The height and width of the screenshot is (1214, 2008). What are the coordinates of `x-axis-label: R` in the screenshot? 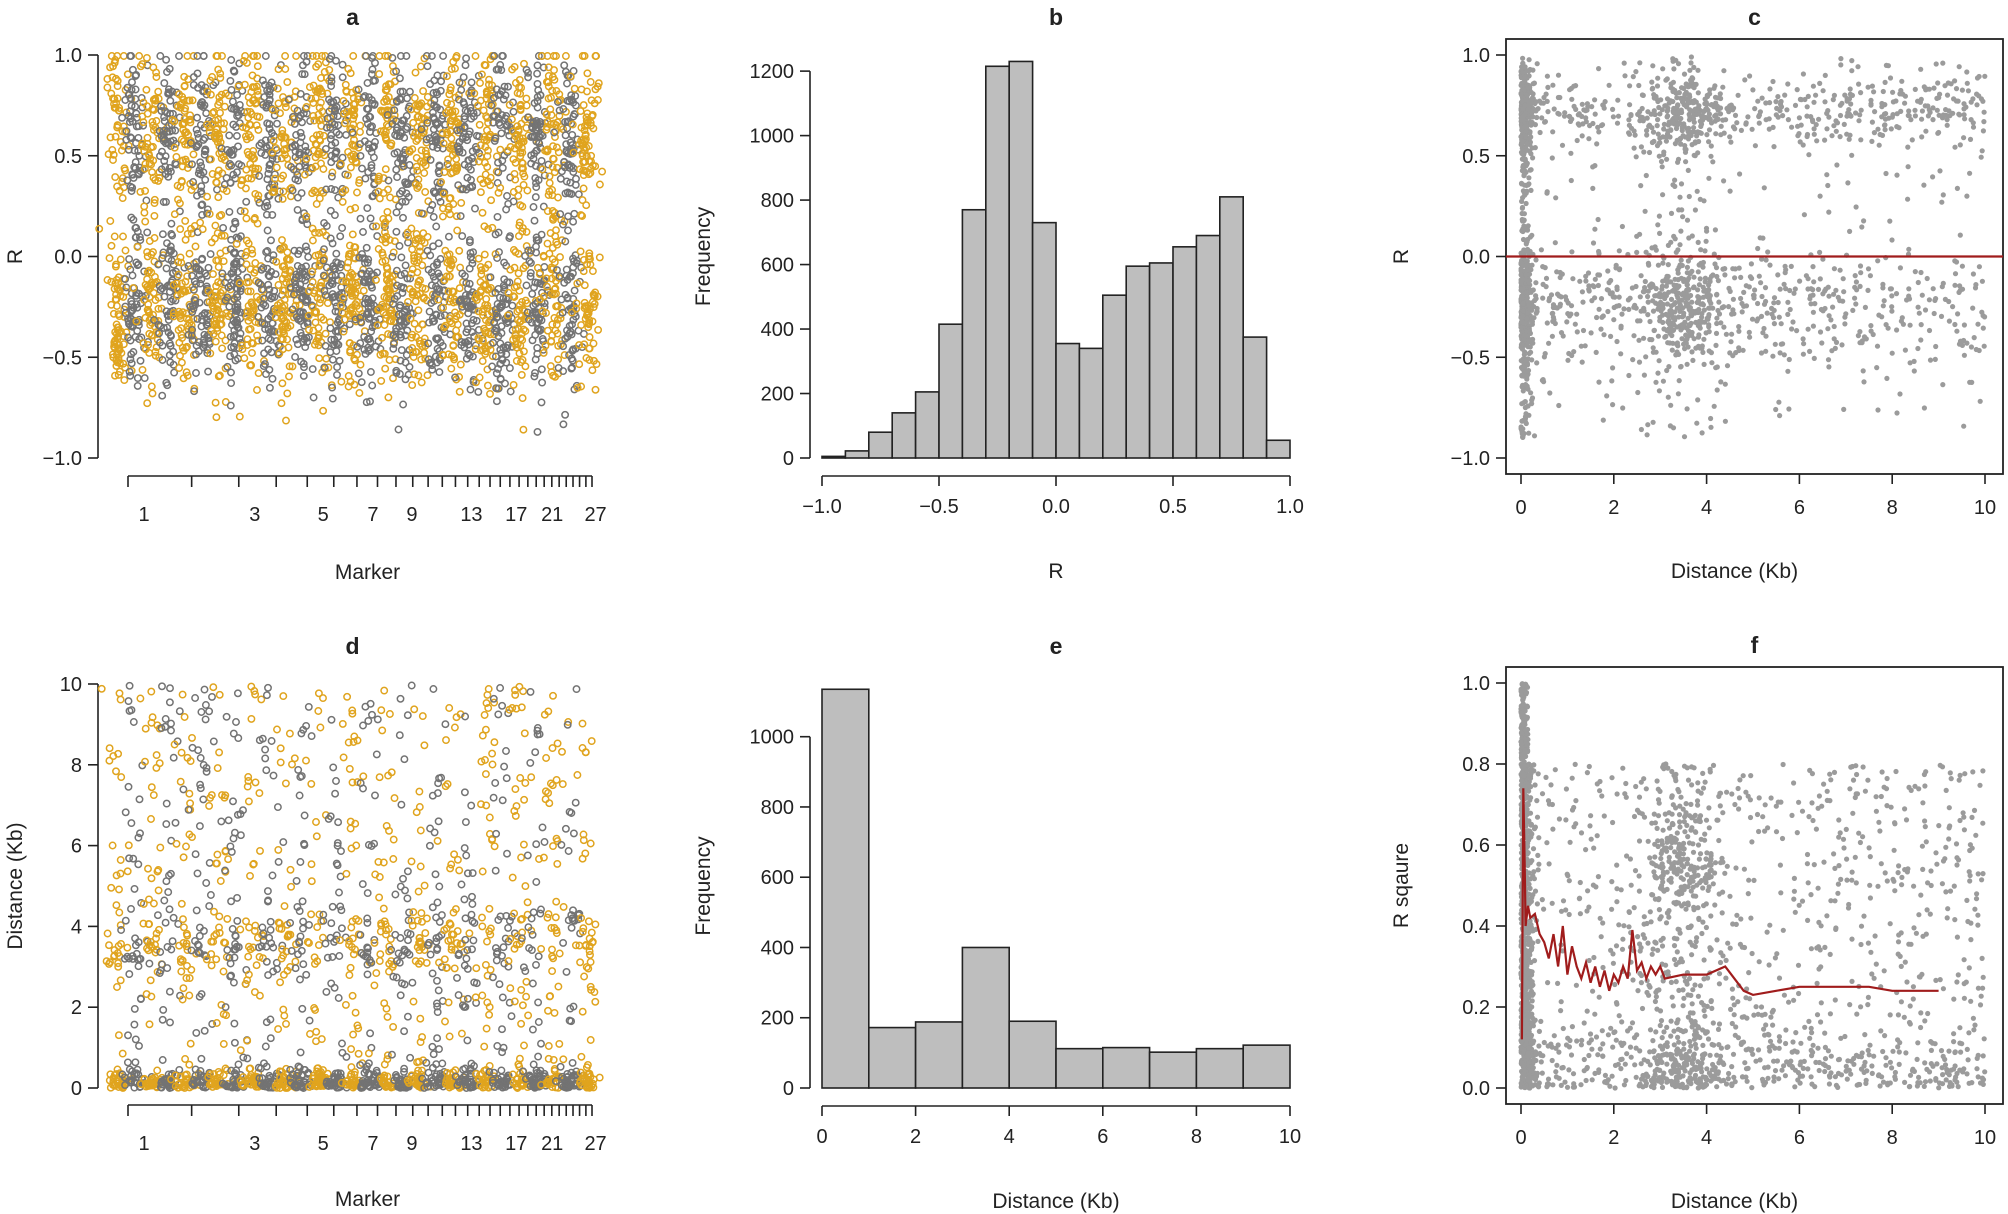 It's located at (1055, 571).